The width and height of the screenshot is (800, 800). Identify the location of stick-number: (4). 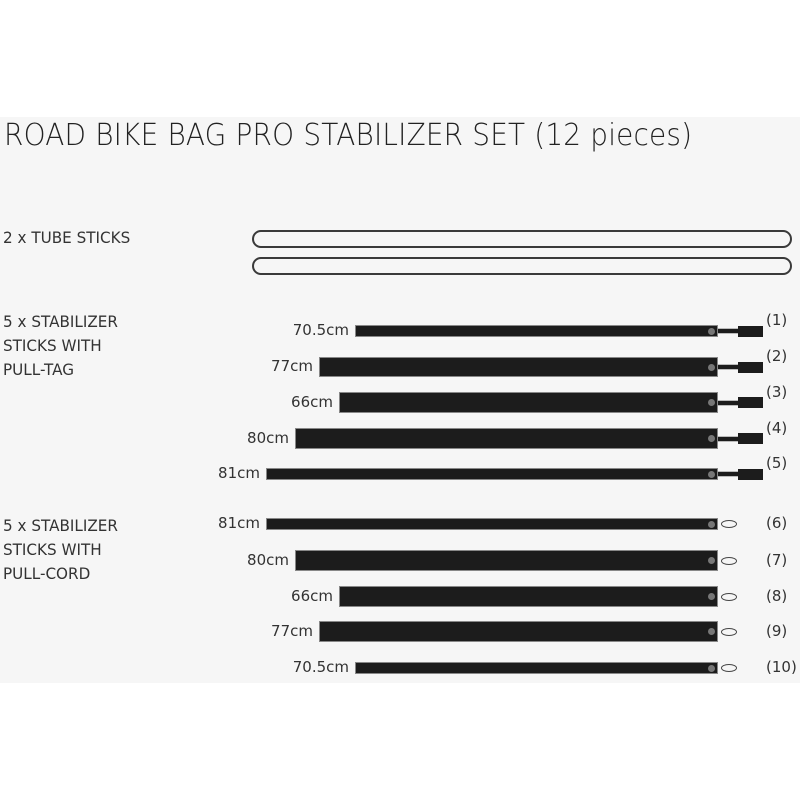
(777, 427).